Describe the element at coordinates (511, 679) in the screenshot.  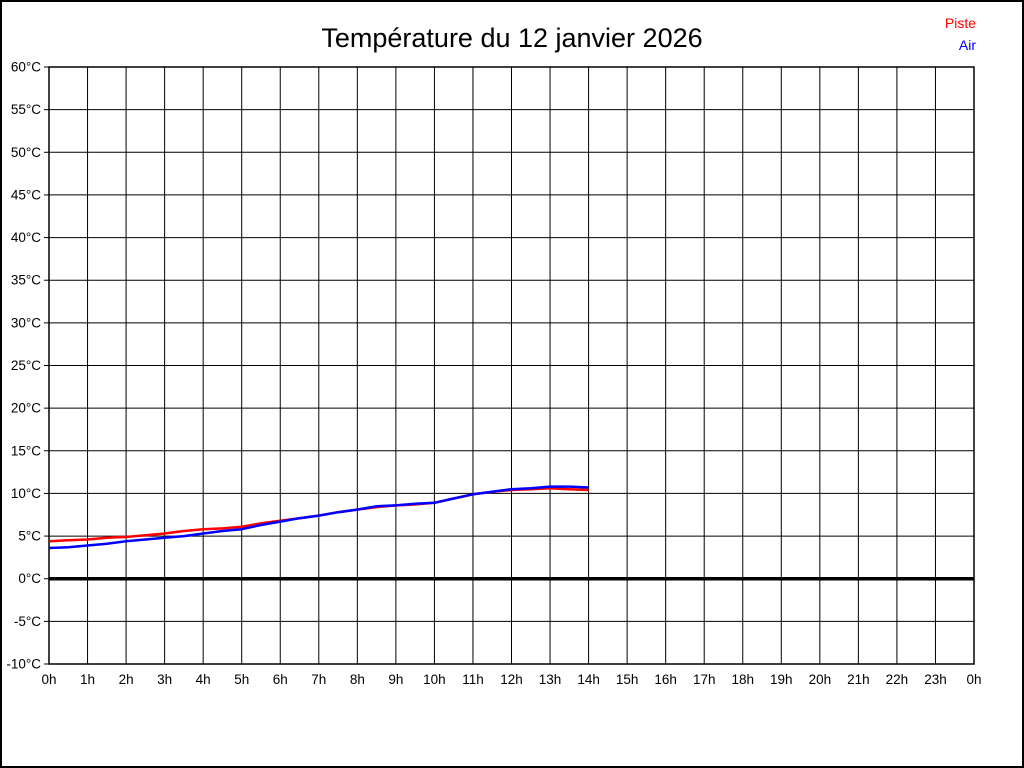
I see `x-tick-label: 12h` at that location.